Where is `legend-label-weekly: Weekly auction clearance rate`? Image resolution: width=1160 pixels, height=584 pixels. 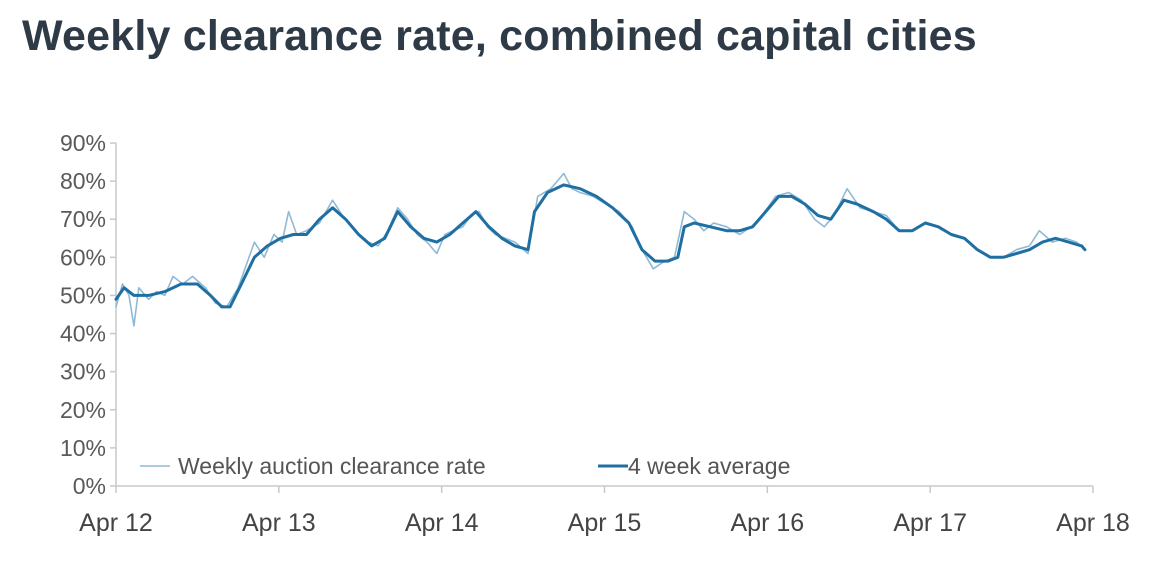
legend-label-weekly: Weekly auction clearance rate is located at coordinates (332, 466).